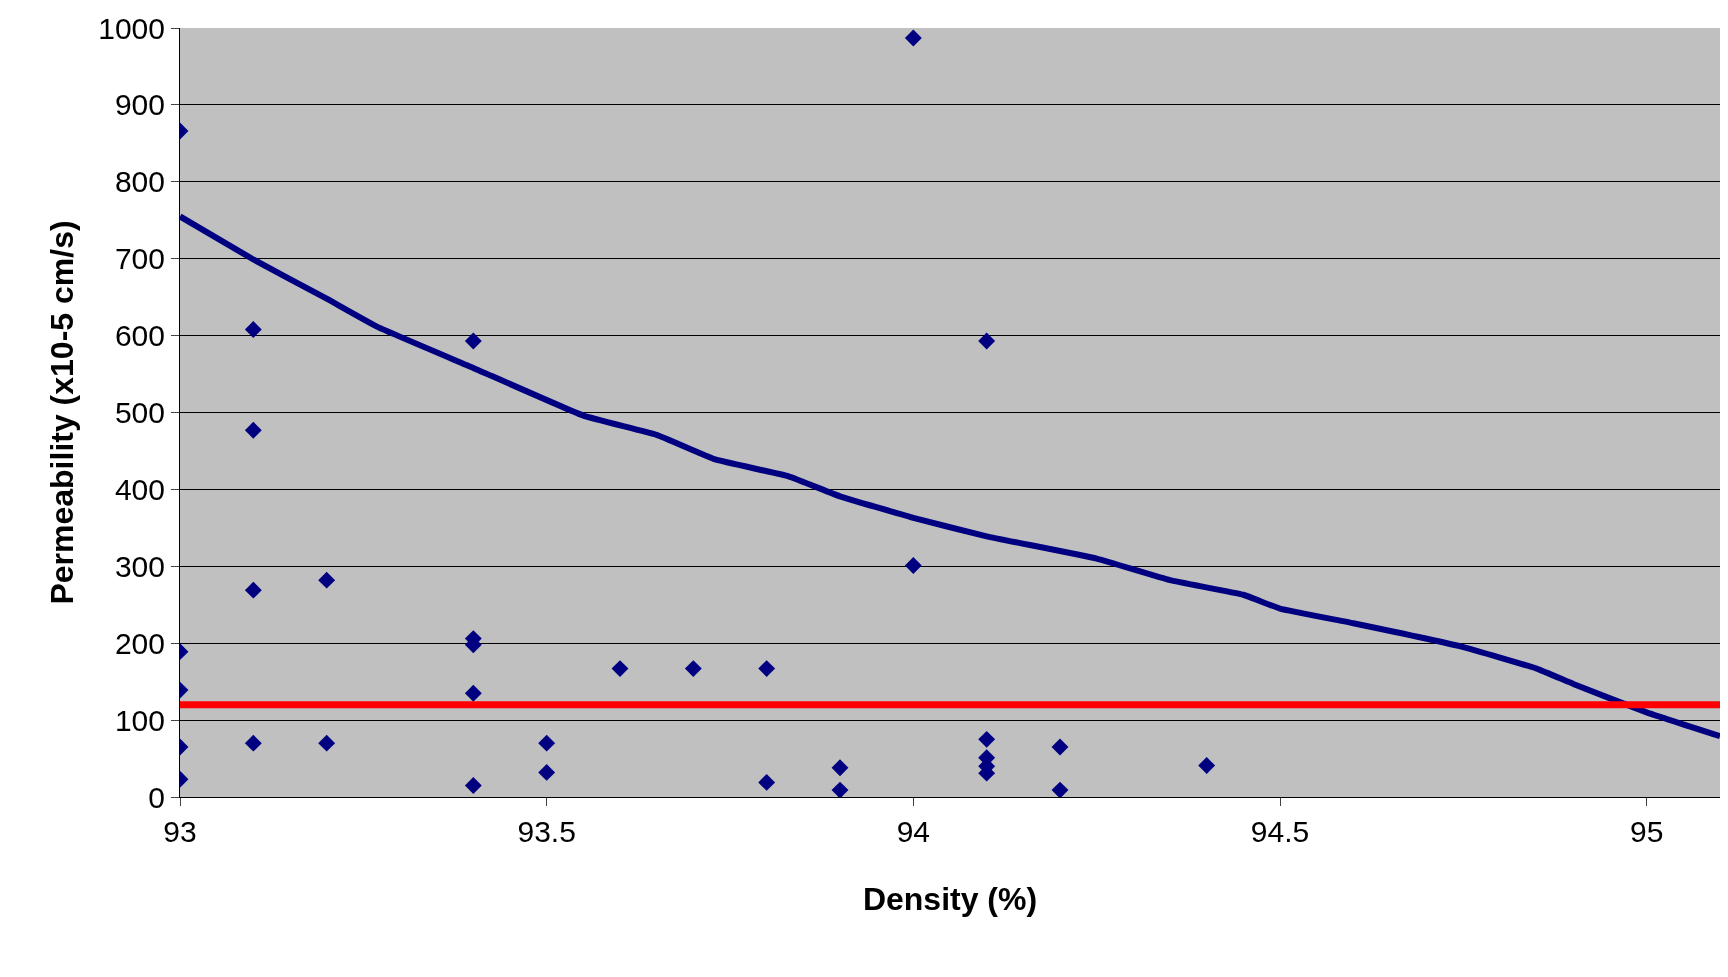  Describe the element at coordinates (1280, 831) in the screenshot. I see `x-tick-label: 94.5` at that location.